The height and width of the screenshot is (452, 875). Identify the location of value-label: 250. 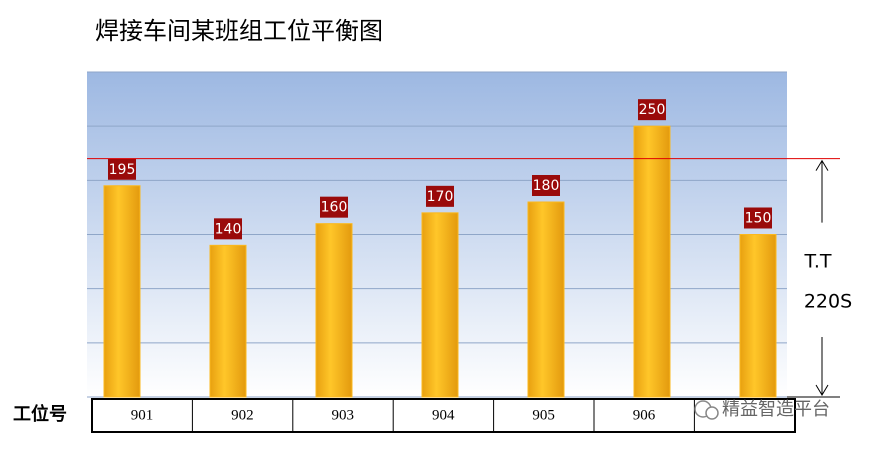
(652, 110).